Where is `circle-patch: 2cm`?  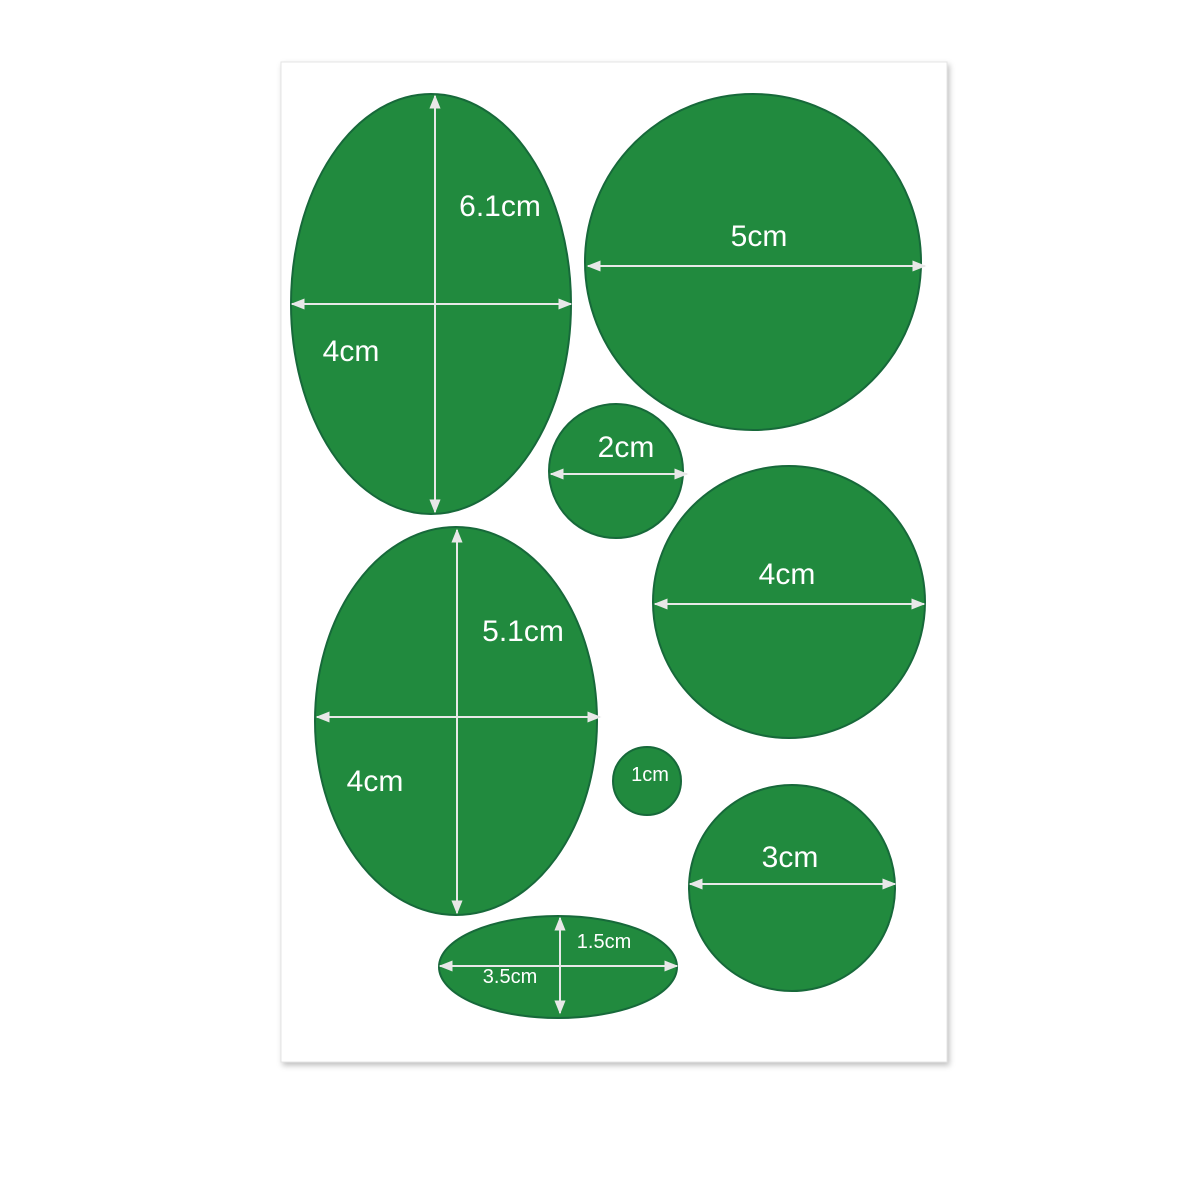 circle-patch: 2cm is located at coordinates (618, 471).